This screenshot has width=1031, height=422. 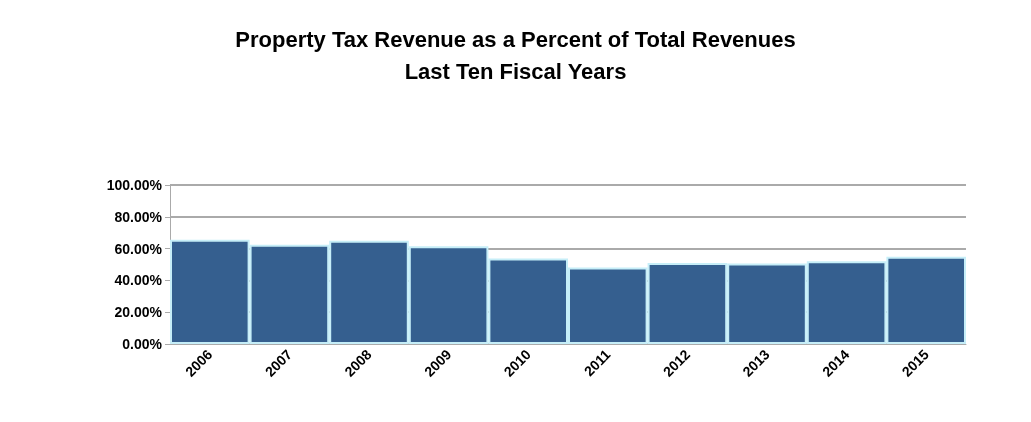 I want to click on y-tick-label: 20.00%, so click(x=138, y=312).